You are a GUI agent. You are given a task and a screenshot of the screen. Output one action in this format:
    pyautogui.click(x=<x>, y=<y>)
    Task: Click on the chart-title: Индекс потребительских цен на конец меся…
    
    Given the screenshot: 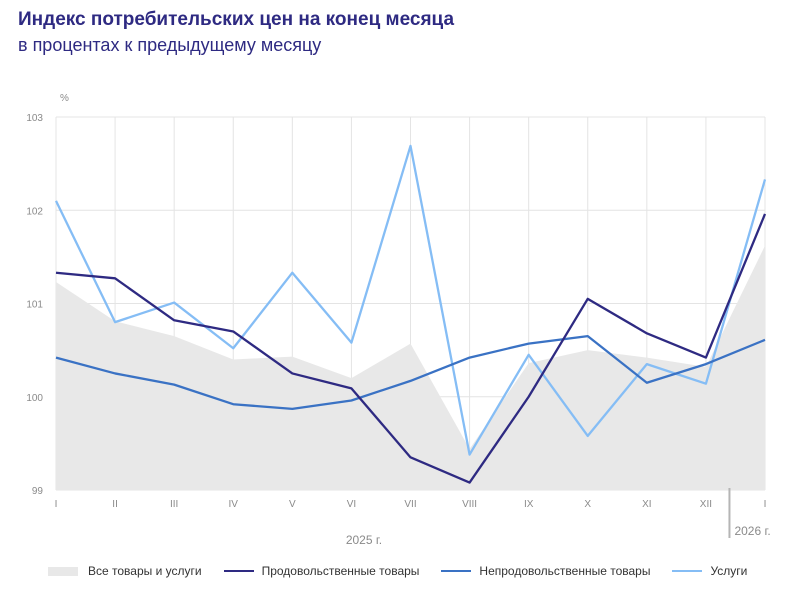 What is the action you would take?
    pyautogui.click(x=236, y=19)
    